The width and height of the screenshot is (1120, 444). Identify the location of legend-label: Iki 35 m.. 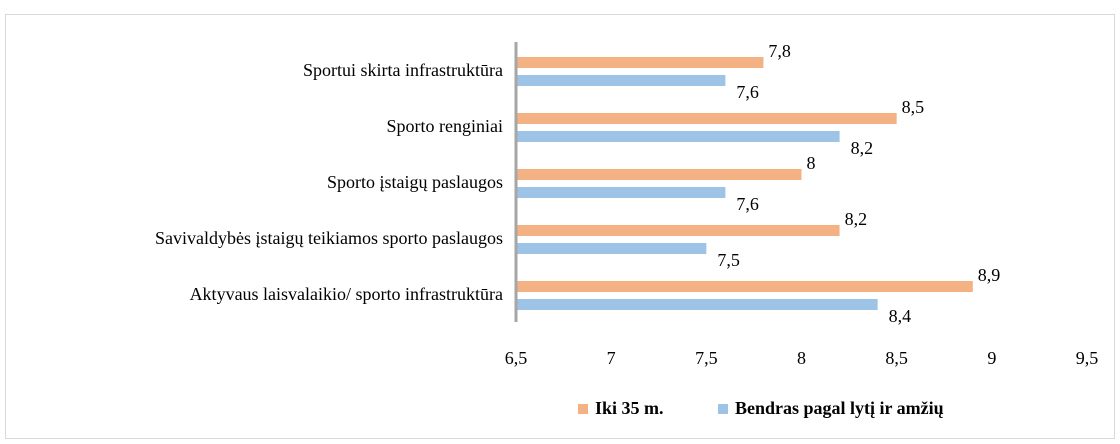
(629, 408).